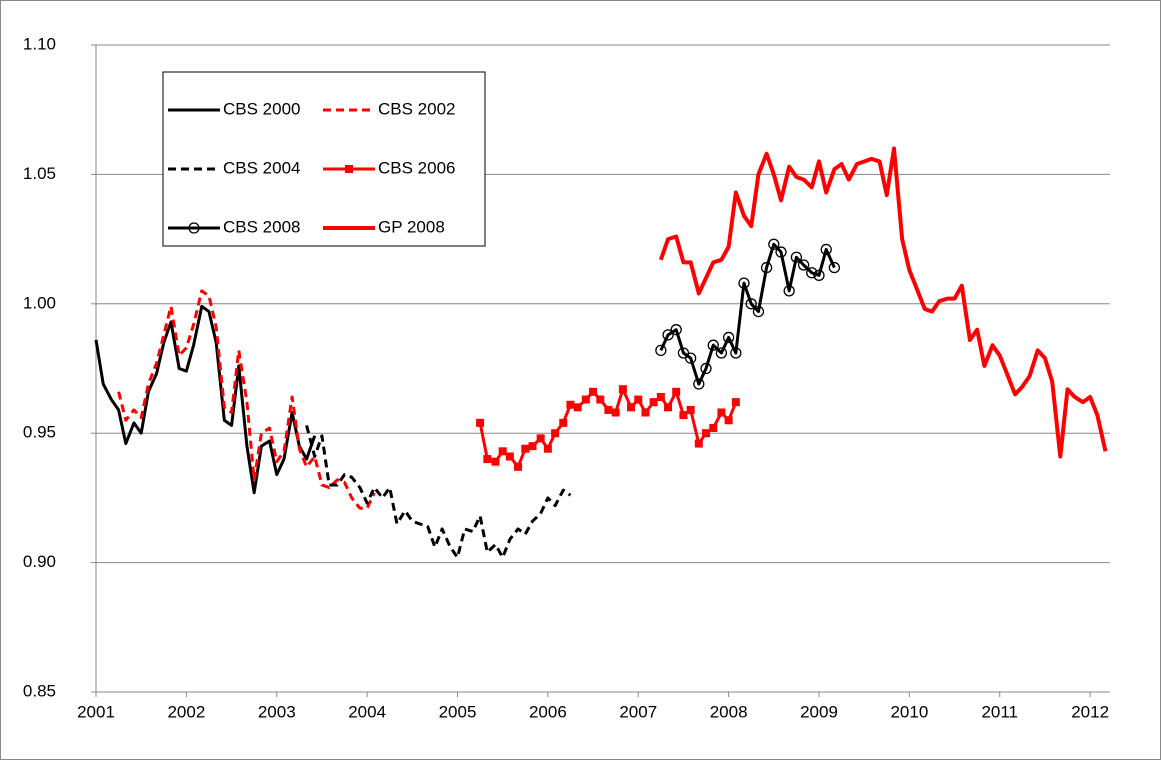  What do you see at coordinates (39, 302) in the screenshot?
I see `y-tick-label: 1.00` at bounding box center [39, 302].